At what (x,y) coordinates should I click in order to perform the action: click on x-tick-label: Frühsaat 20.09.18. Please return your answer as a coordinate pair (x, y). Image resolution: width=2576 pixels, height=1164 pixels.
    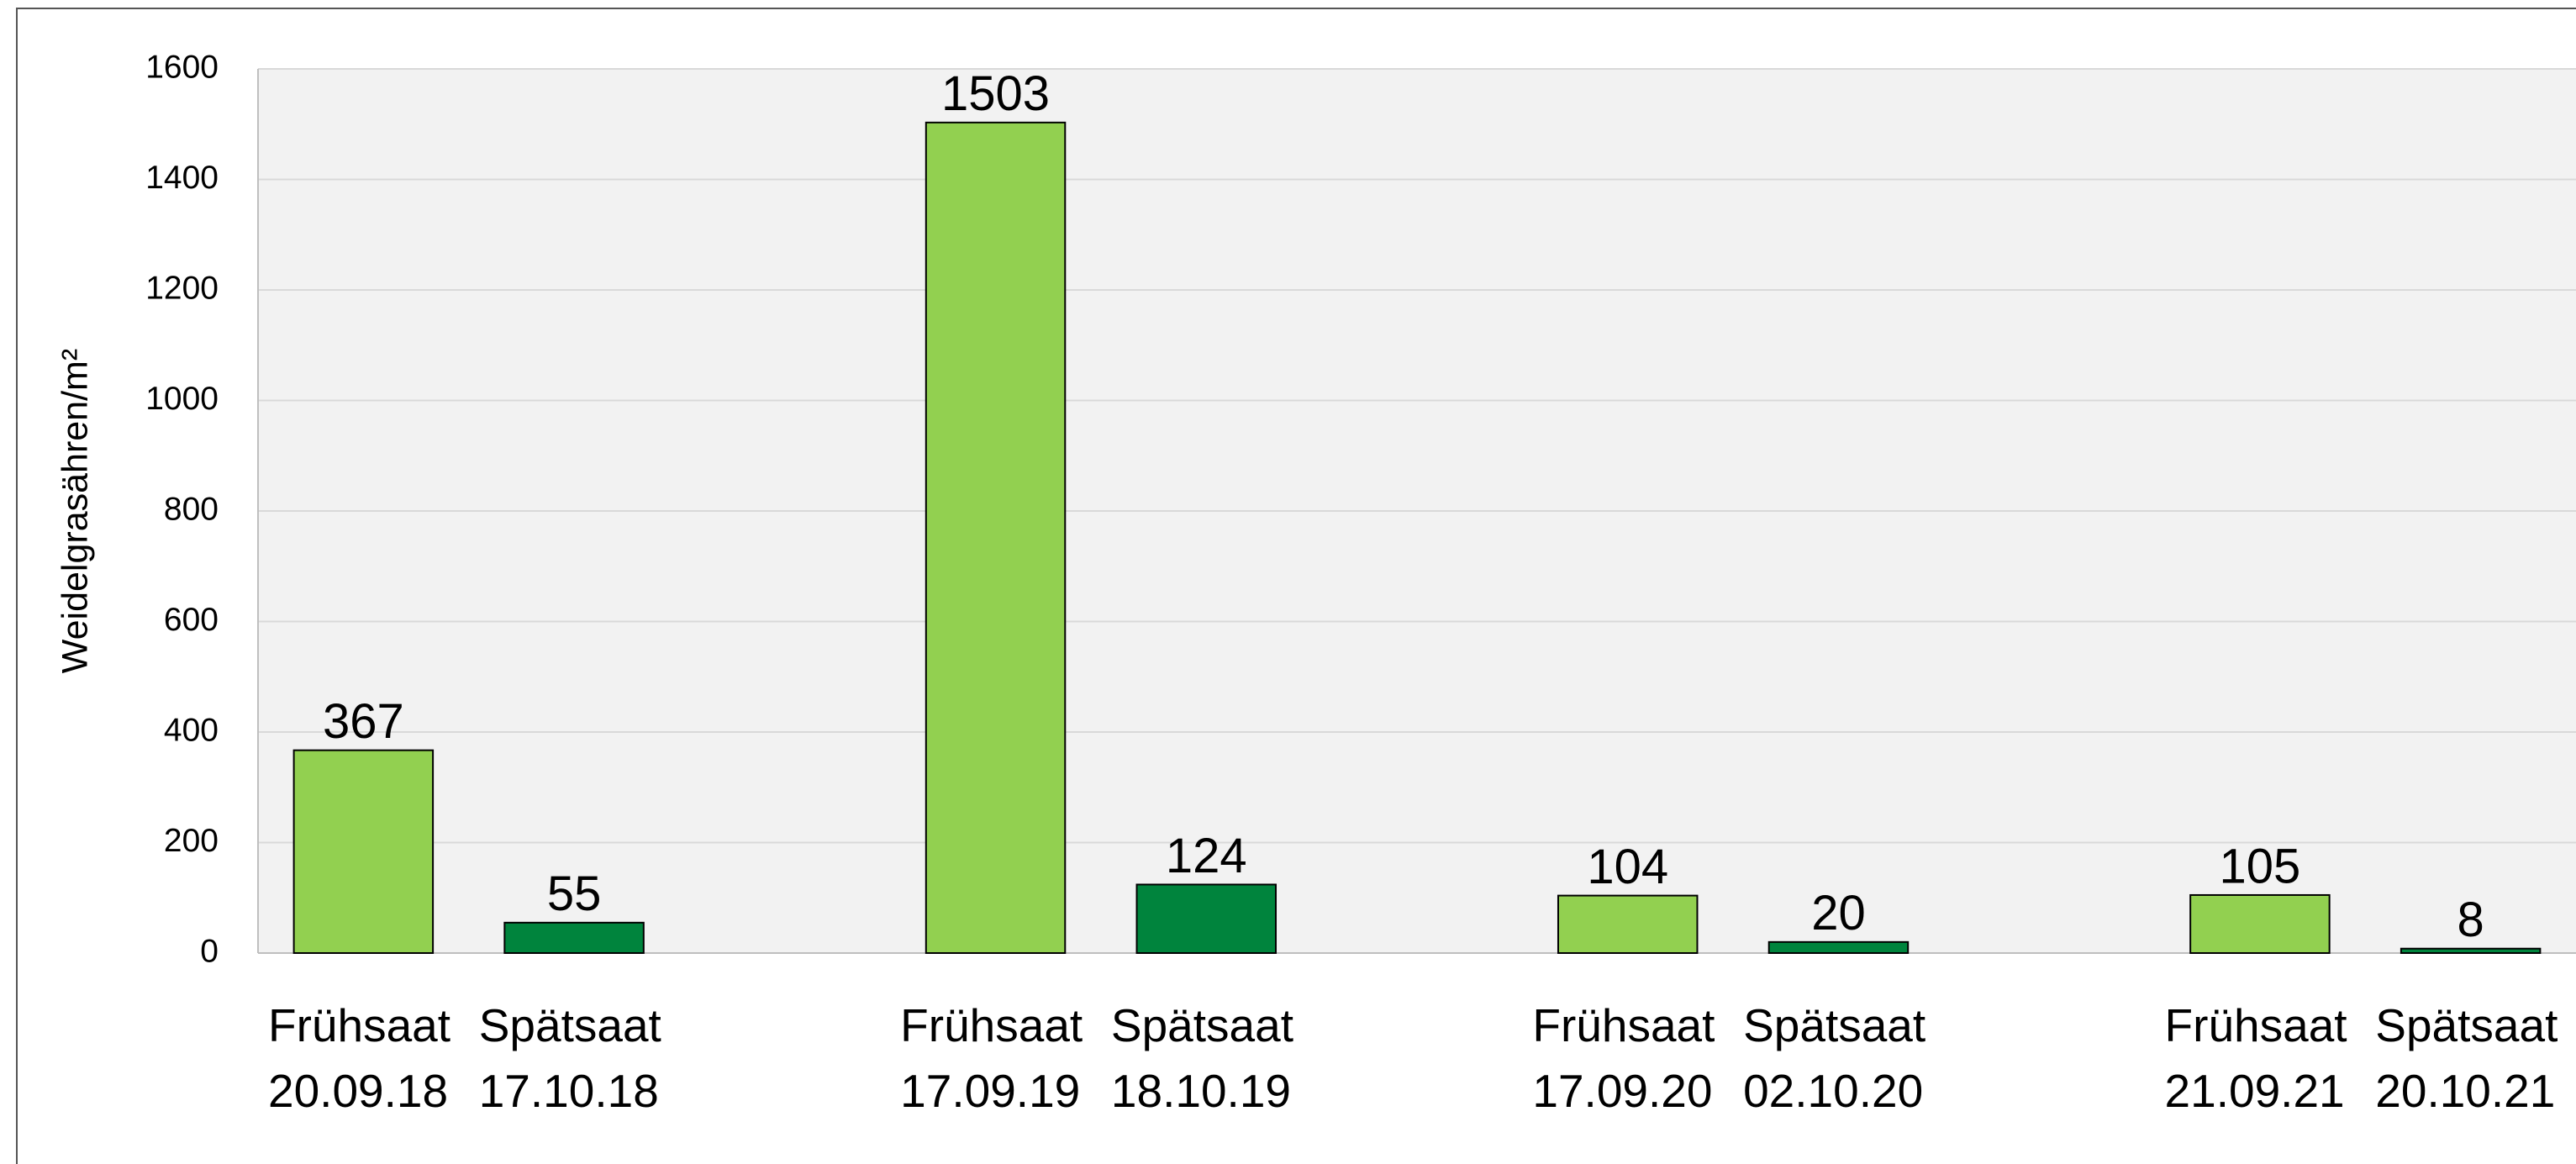
    Looking at the image, I should click on (359, 1058).